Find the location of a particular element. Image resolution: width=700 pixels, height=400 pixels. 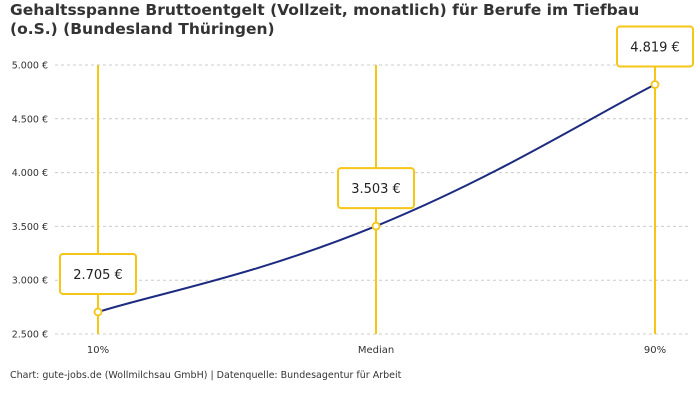

y-tick-label: 2.500 € is located at coordinates (30, 335).